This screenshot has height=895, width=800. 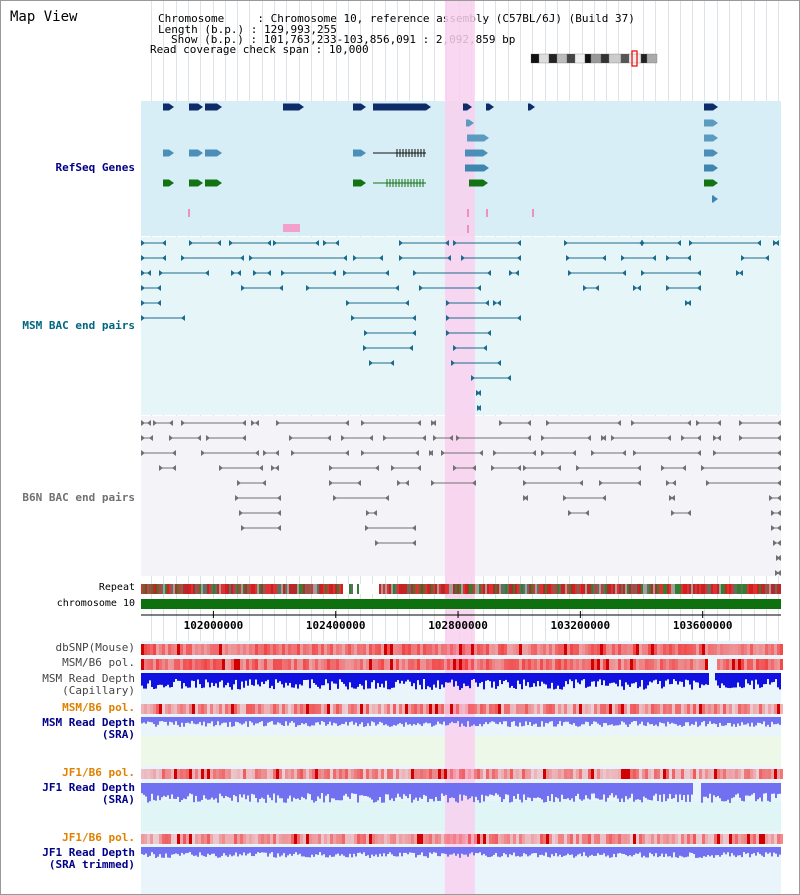 What do you see at coordinates (78, 325) in the screenshot?
I see `label-msm-bac: MSM BAC end pairs` at bounding box center [78, 325].